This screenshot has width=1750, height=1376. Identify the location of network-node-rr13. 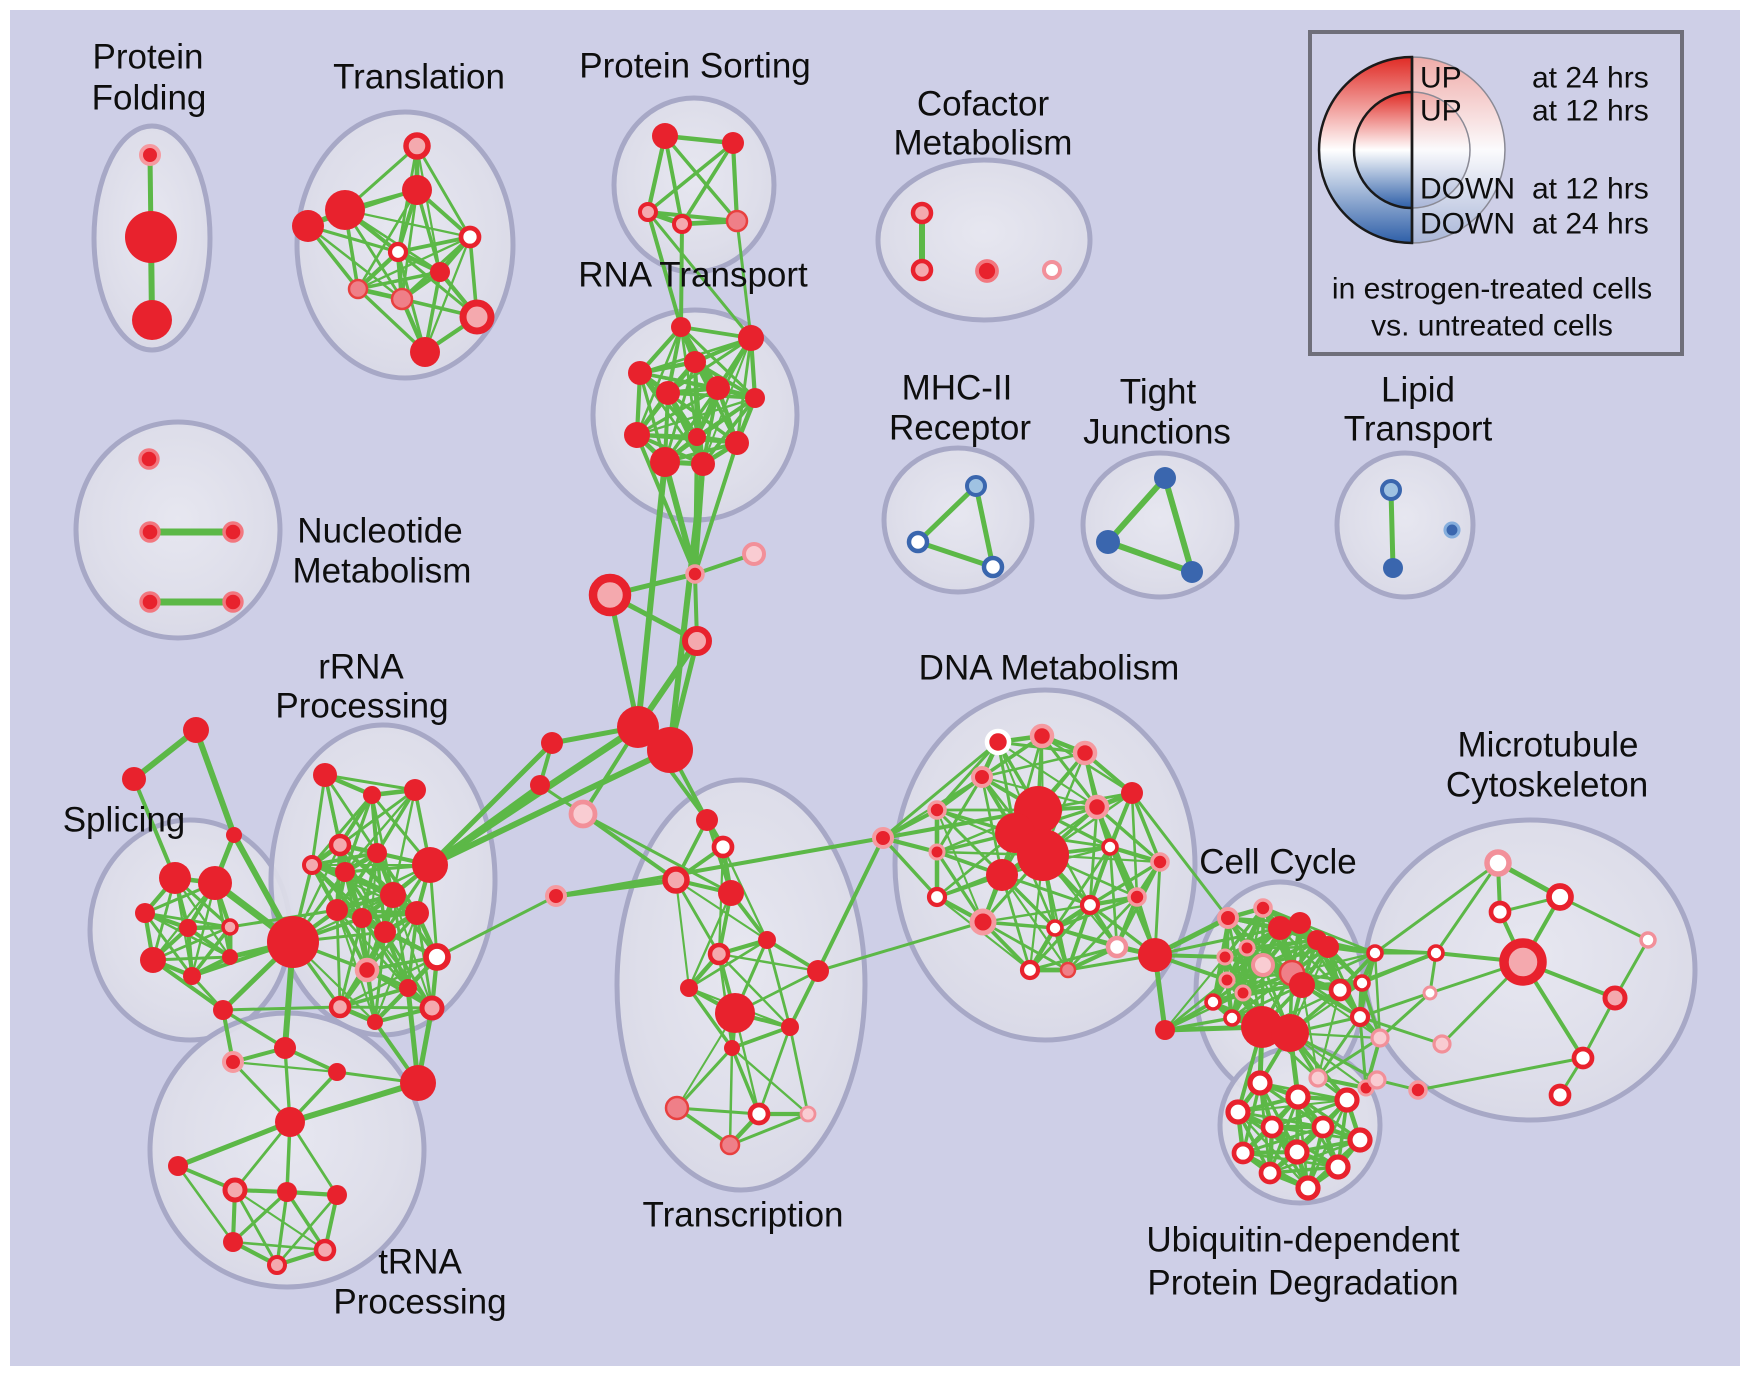
(437, 957).